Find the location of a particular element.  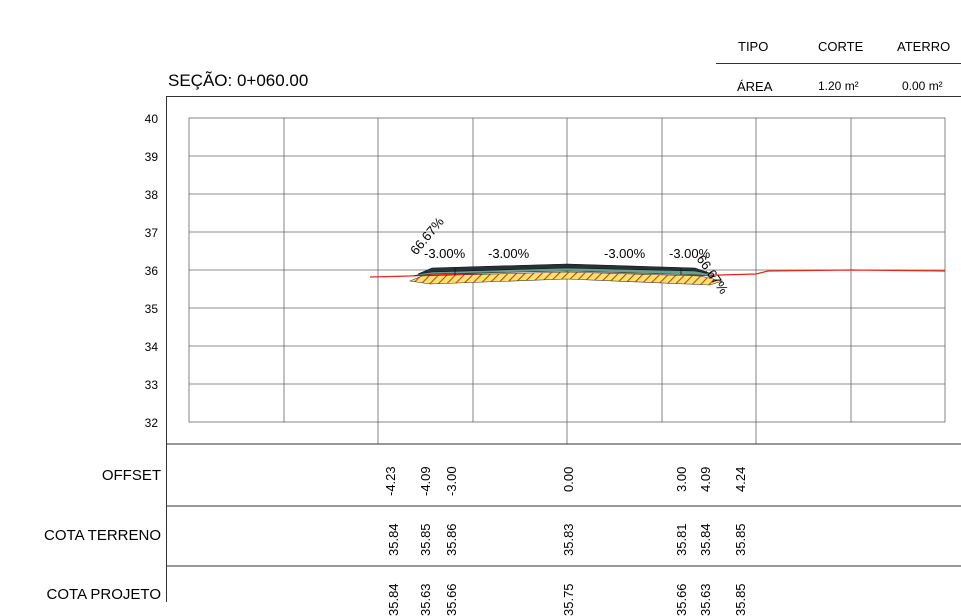

y-tick-38: 38 is located at coordinates (151, 195).